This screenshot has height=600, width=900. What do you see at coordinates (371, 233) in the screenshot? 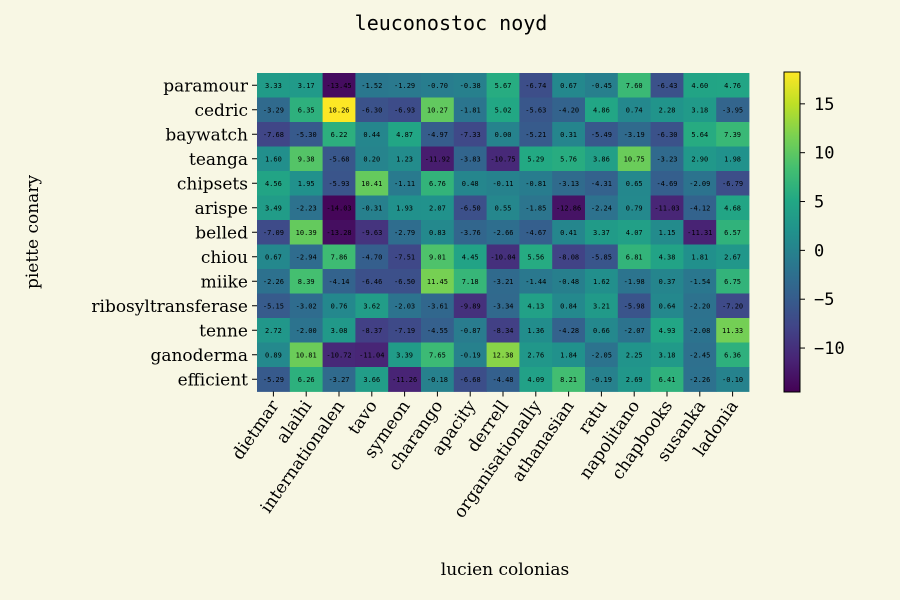
I see `cell-value-label: -9.63` at bounding box center [371, 233].